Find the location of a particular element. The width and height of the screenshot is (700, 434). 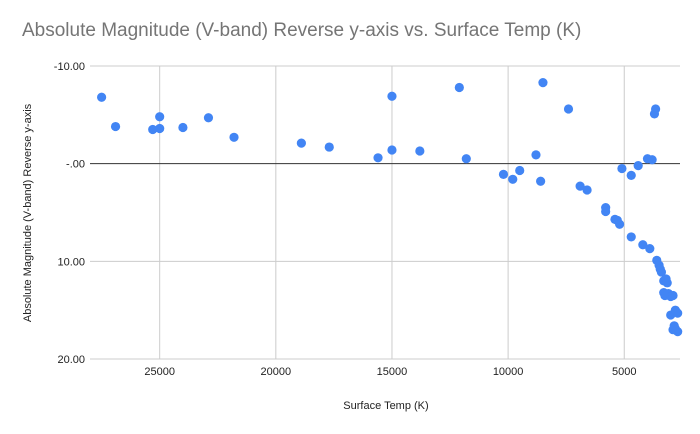

y-tick-label: -10.00 is located at coordinates (69, 67).